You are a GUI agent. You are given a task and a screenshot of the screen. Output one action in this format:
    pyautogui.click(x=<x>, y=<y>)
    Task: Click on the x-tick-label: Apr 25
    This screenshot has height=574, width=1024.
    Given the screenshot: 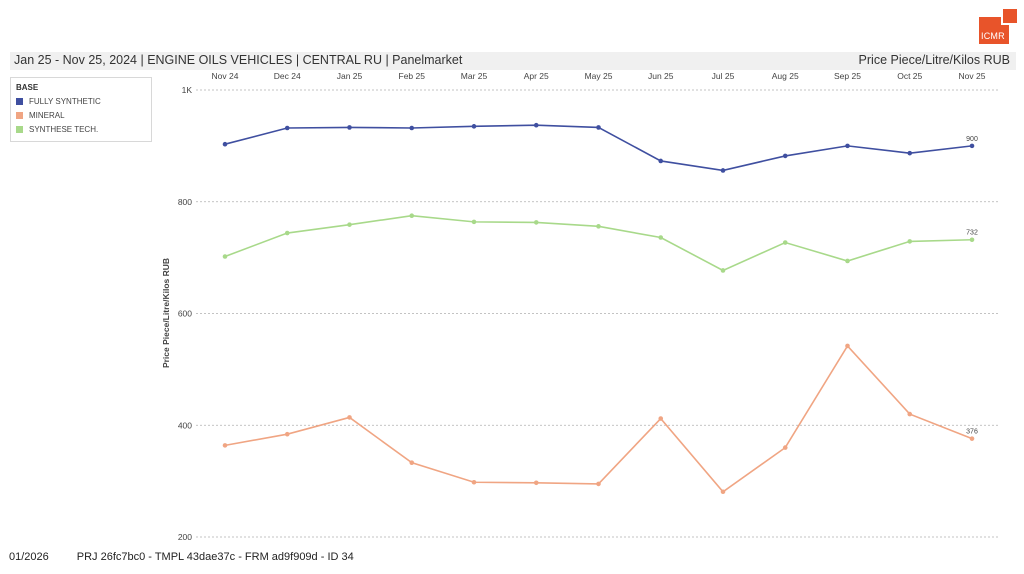 What is the action you would take?
    pyautogui.click(x=536, y=76)
    